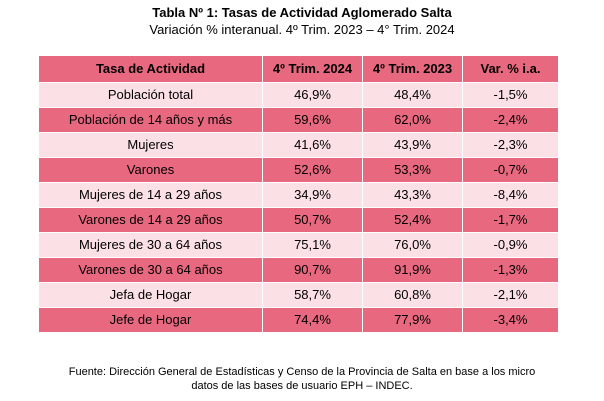  What do you see at coordinates (510, 170) in the screenshot?
I see `variation: -0,7%` at bounding box center [510, 170].